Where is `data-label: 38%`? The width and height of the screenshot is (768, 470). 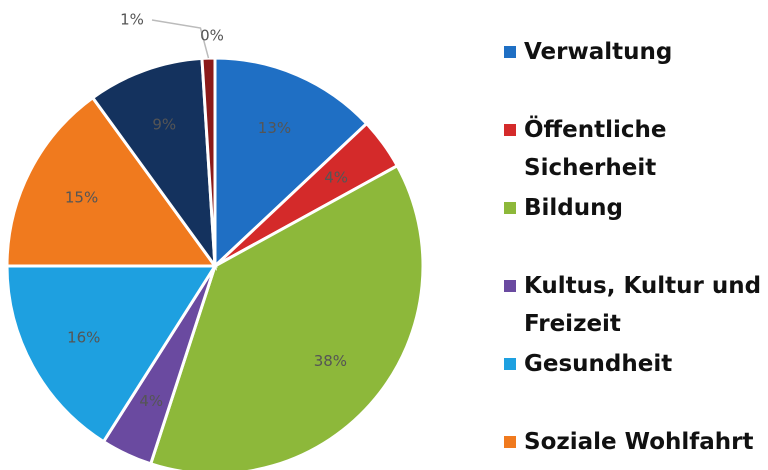
data-label: 38% is located at coordinates (330, 361).